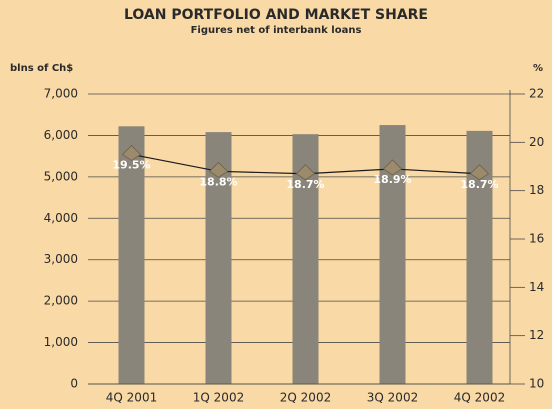 The width and height of the screenshot is (552, 409). Describe the element at coordinates (276, 15) in the screenshot. I see `chart-title: LOAN PORTFOLIO AND MARKET SHARE` at that location.